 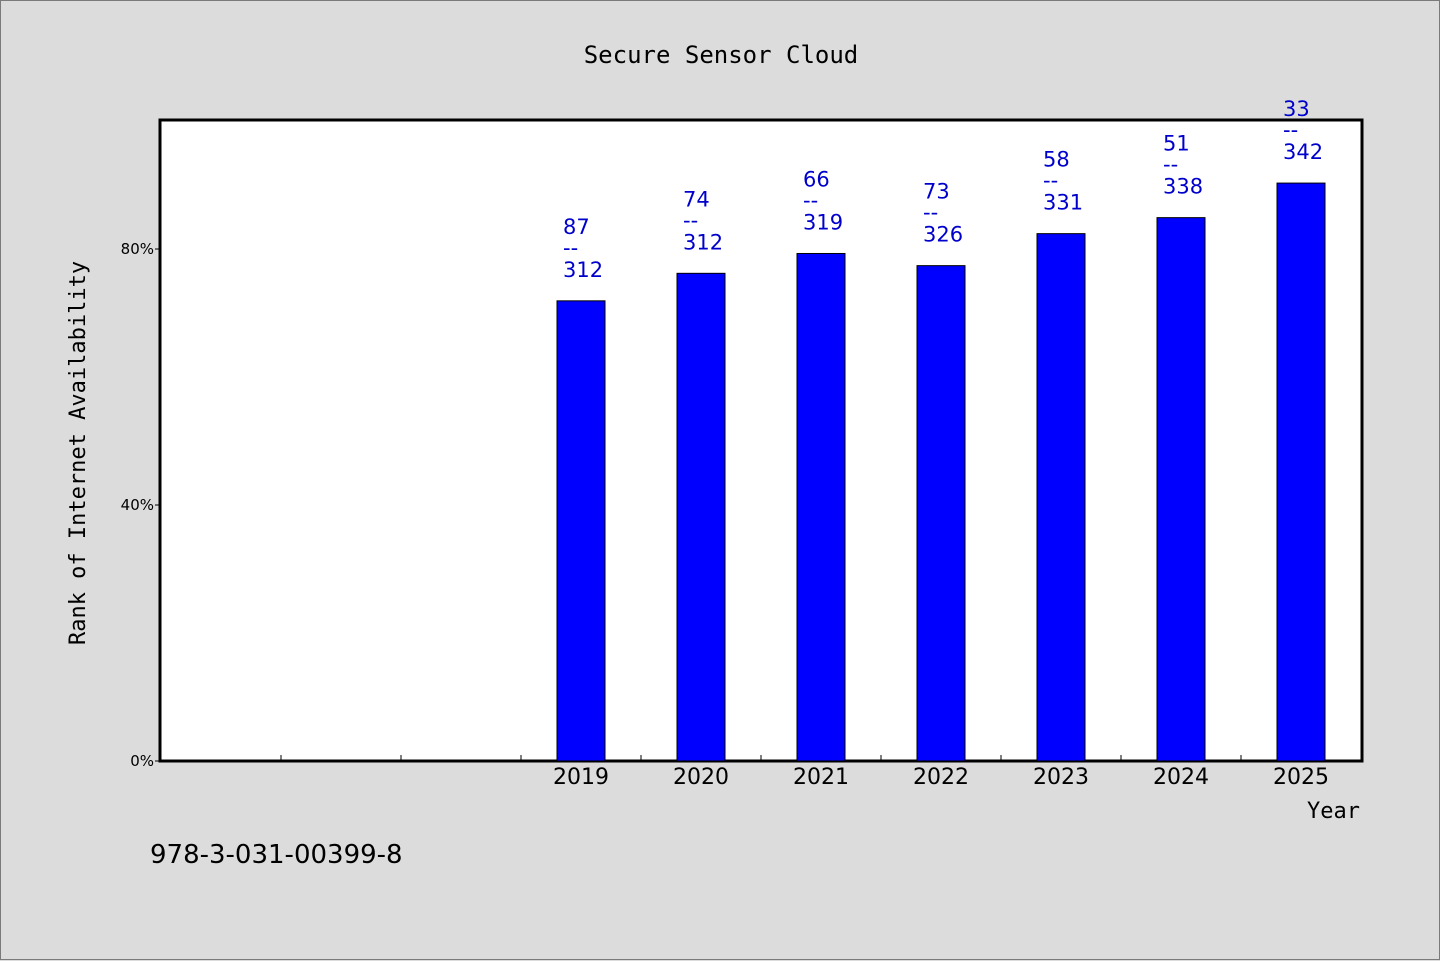 I want to click on y-tick-label: 80%, so click(x=137, y=249).